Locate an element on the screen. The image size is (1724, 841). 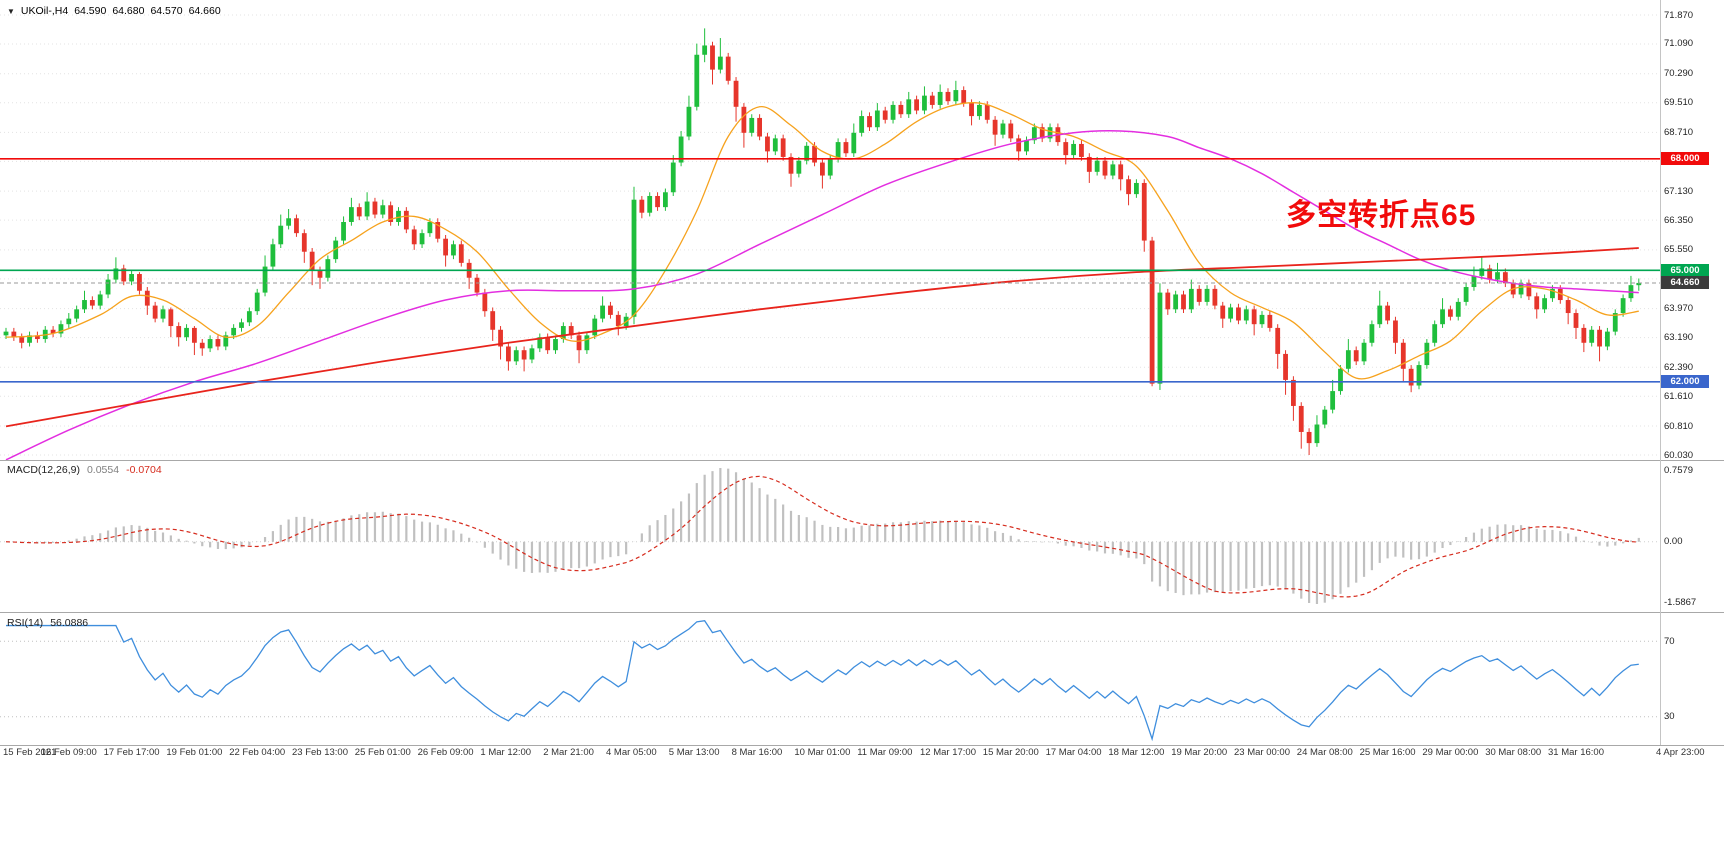
price-tick-label: 63.190 is located at coordinates (1679, 338).